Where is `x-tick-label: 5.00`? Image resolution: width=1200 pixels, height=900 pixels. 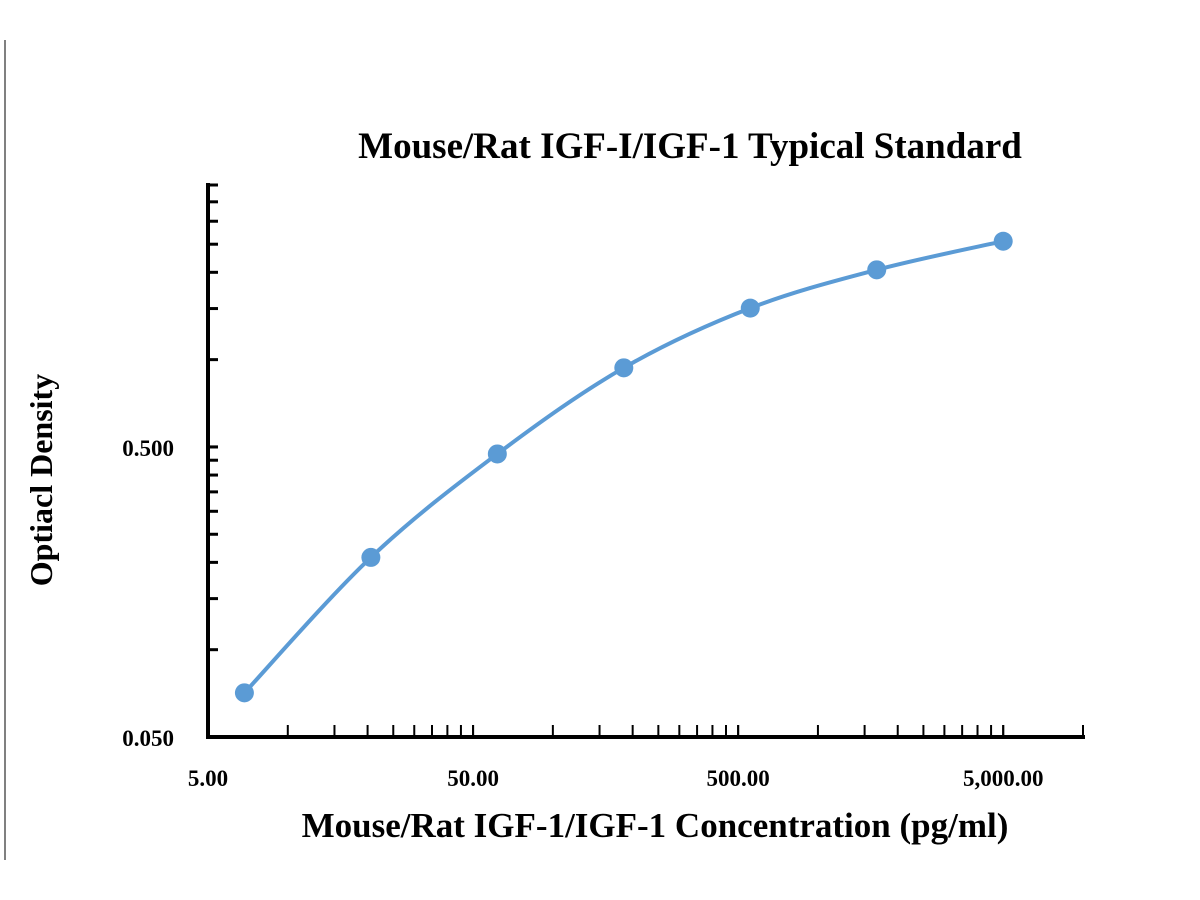 x-tick-label: 5.00 is located at coordinates (208, 778).